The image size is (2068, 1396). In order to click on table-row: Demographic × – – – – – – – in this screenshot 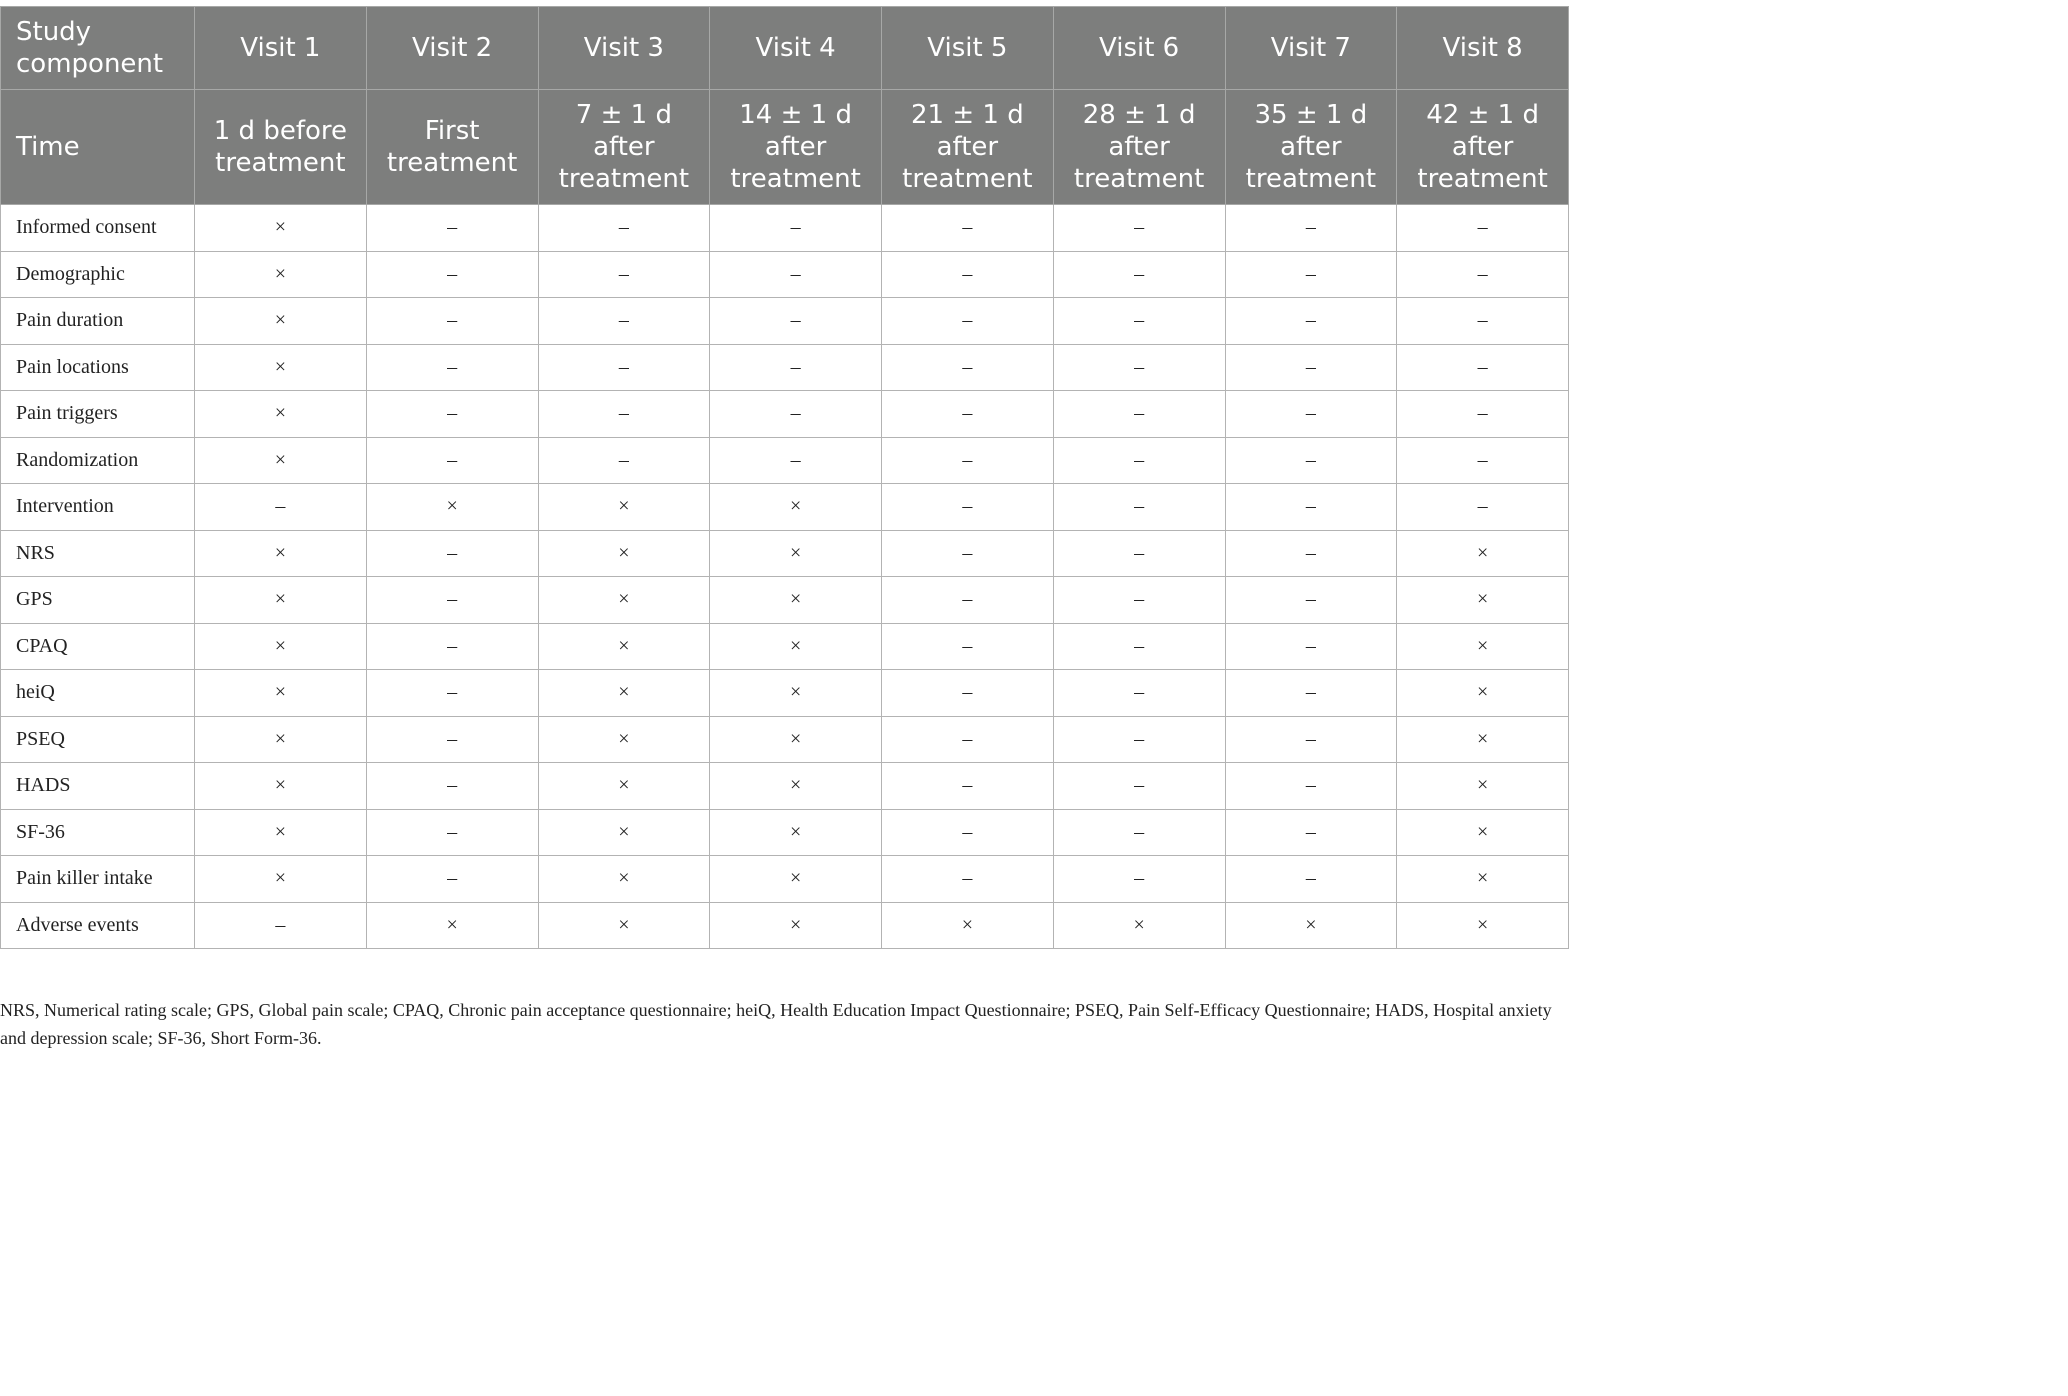, I will do `click(784, 274)`.